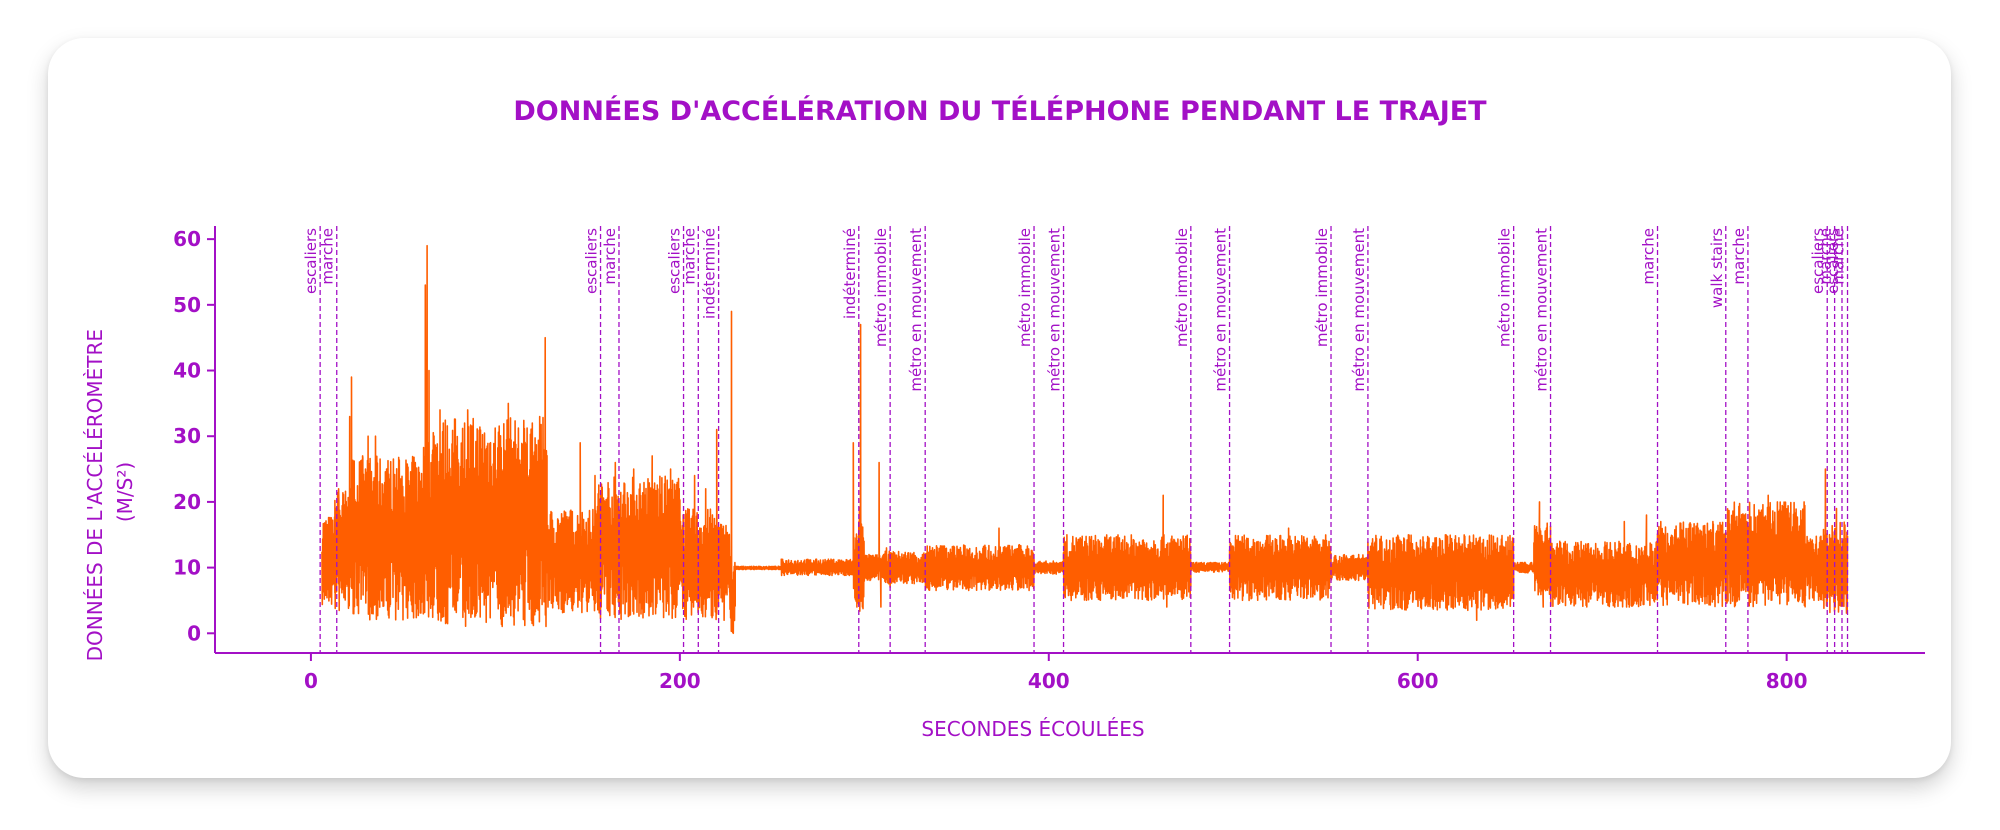 Image resolution: width=2000 pixels, height=830 pixels. I want to click on annotation-label-2: escaliers, so click(592, 261).